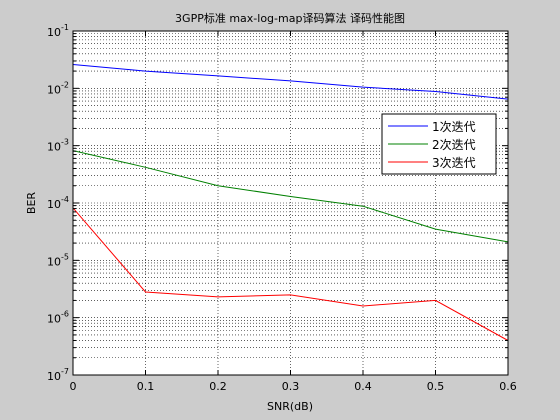  What do you see at coordinates (508, 386) in the screenshot?
I see `x-tick-label: 0.6` at bounding box center [508, 386].